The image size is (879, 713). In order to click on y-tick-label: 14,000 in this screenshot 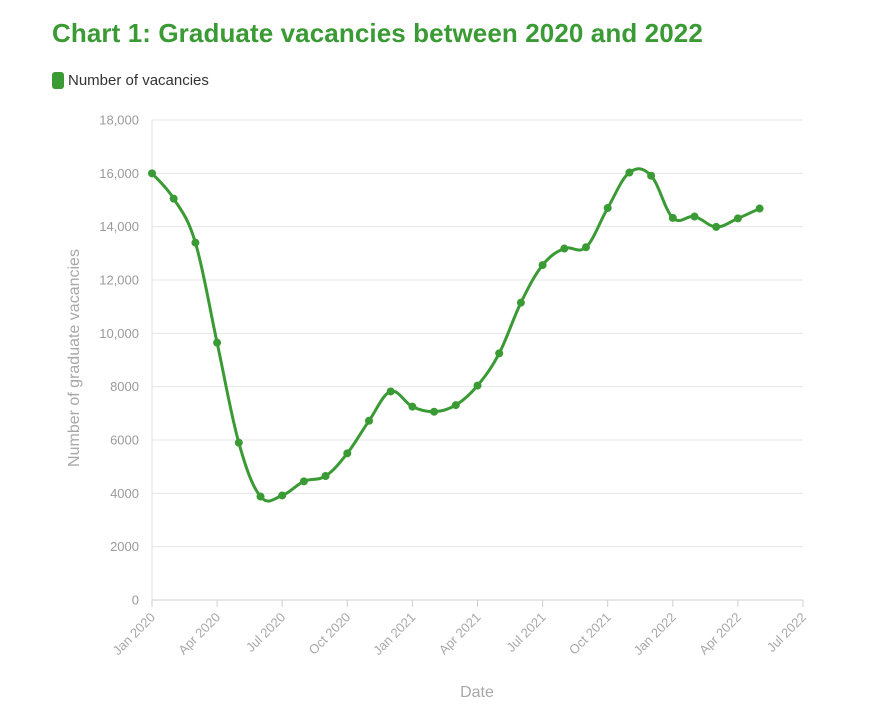, I will do `click(119, 226)`.